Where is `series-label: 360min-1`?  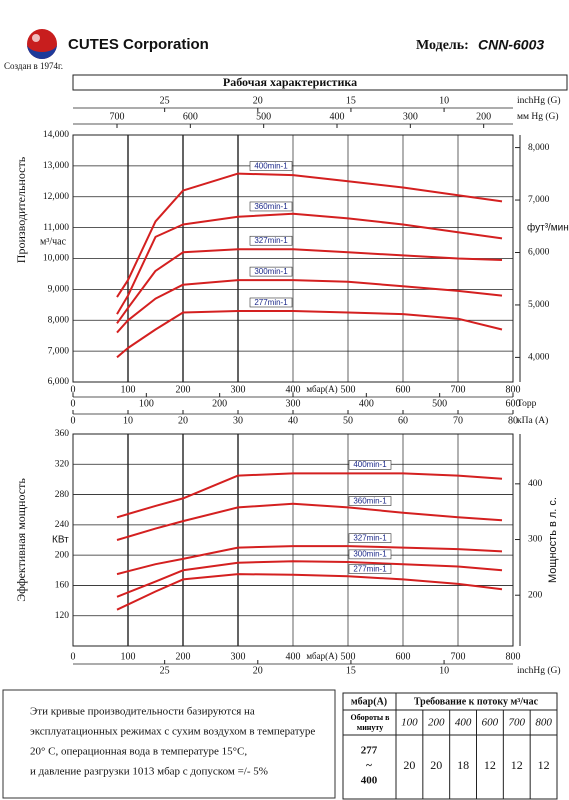 series-label: 360min-1 is located at coordinates (271, 206).